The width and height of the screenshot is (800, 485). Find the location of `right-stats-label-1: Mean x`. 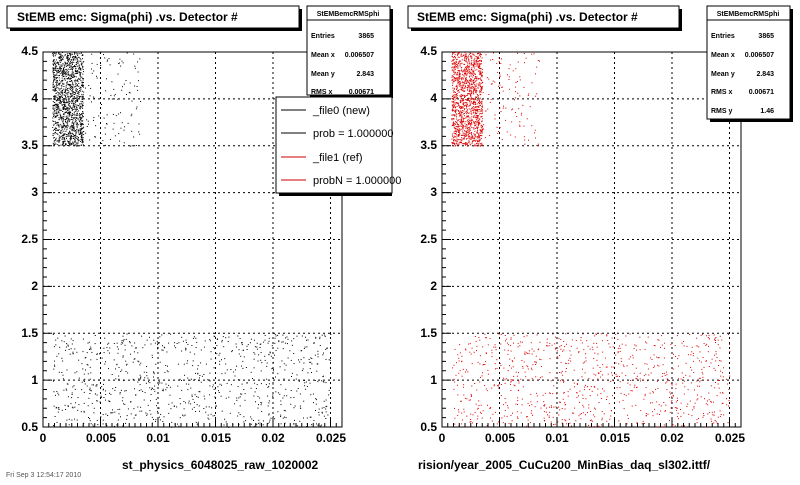

right-stats-label-1: Mean x is located at coordinates (723, 55).